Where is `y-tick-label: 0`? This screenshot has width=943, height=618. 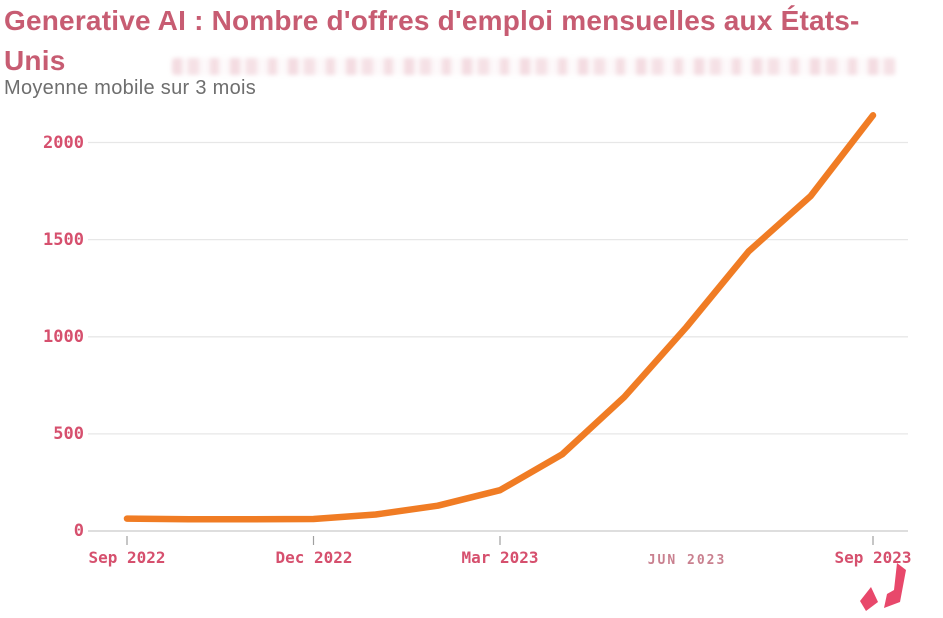
y-tick-label: 0 is located at coordinates (78, 531).